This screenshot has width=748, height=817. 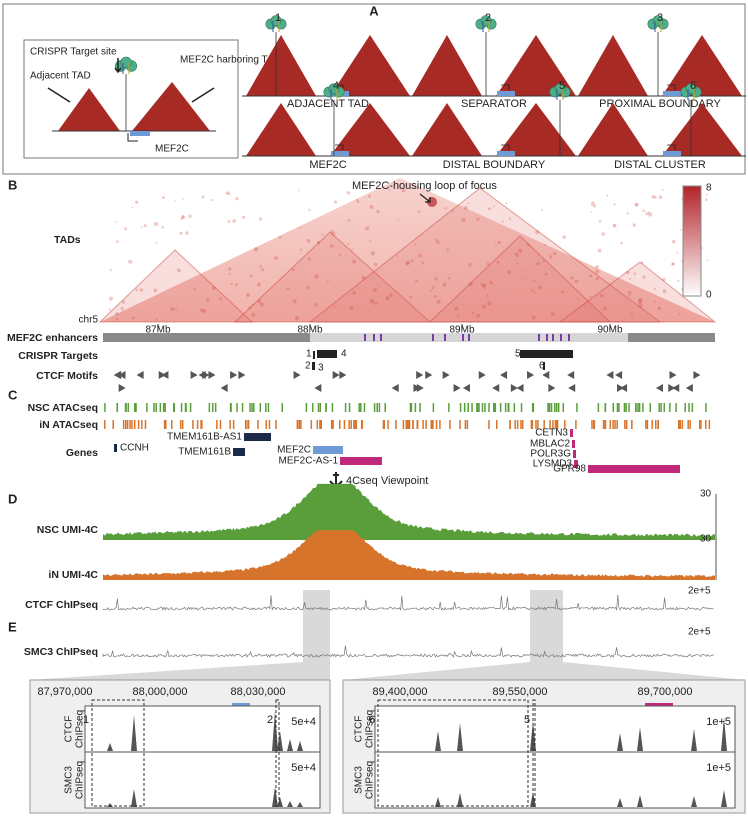 What do you see at coordinates (718, 768) in the screenshot?
I see `scale-label: 1e+5` at bounding box center [718, 768].